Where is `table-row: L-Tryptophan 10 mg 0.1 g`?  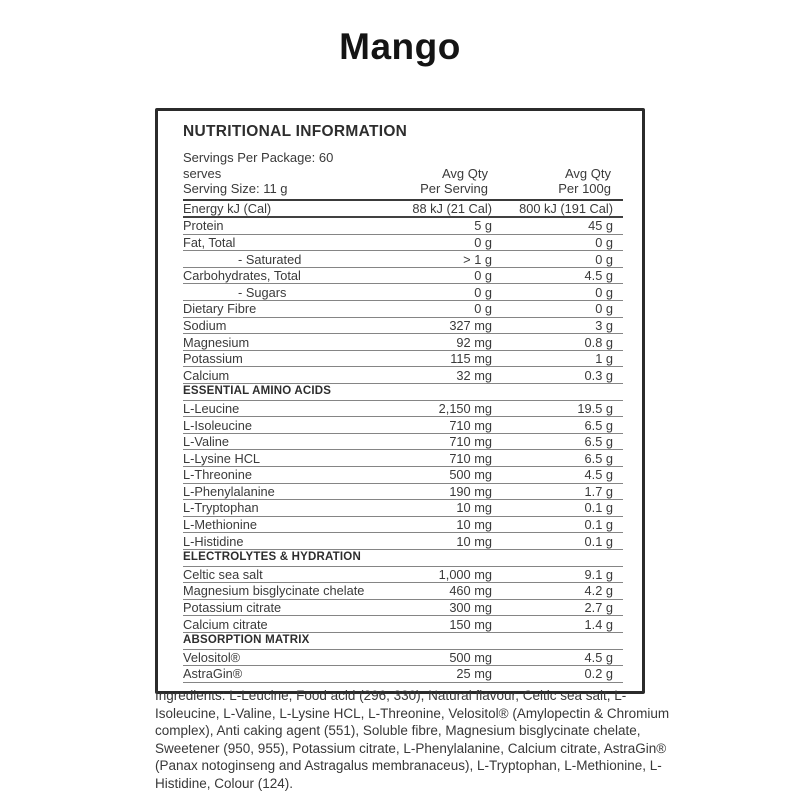
table-row: L-Tryptophan 10 mg 0.1 g is located at coordinates (403, 508).